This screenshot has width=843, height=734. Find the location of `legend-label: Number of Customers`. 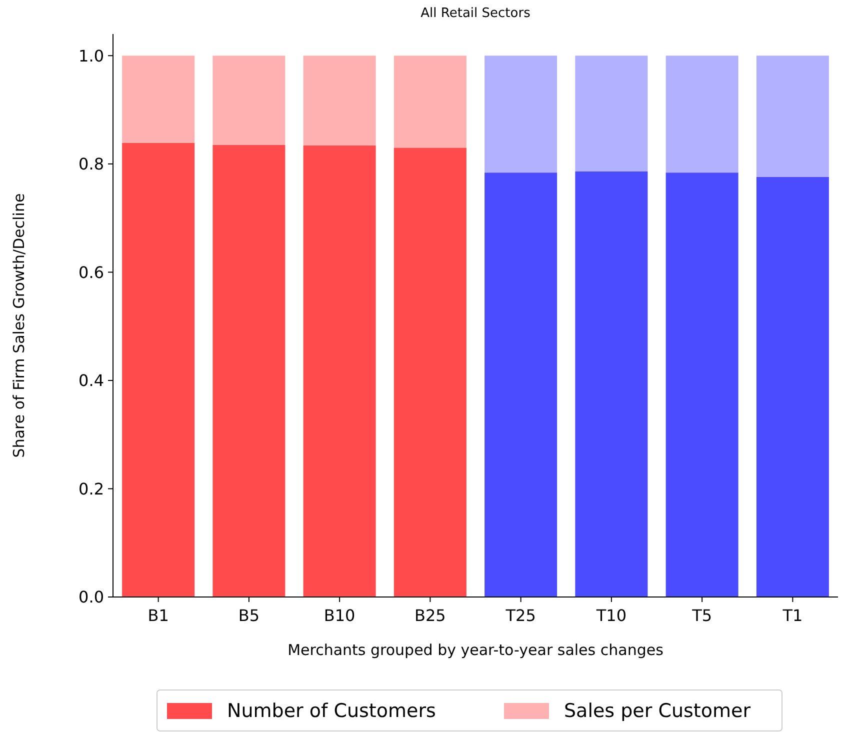

legend-label: Number of Customers is located at coordinates (331, 711).